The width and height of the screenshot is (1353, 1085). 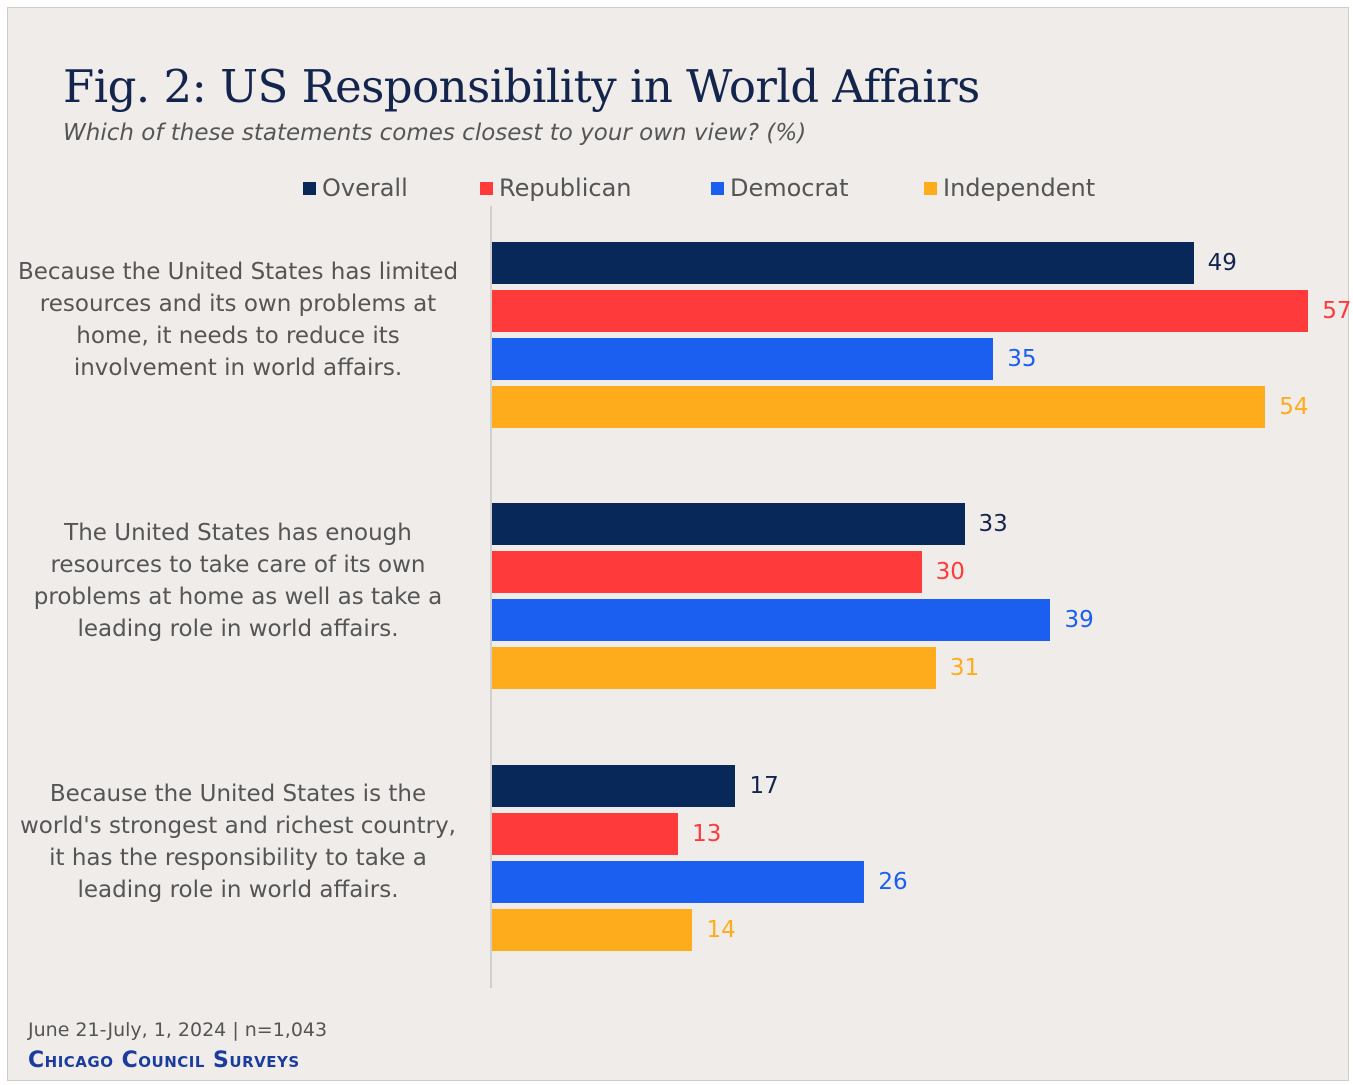 What do you see at coordinates (1337, 311) in the screenshot?
I see `value-label-republican-group-1: 57` at bounding box center [1337, 311].